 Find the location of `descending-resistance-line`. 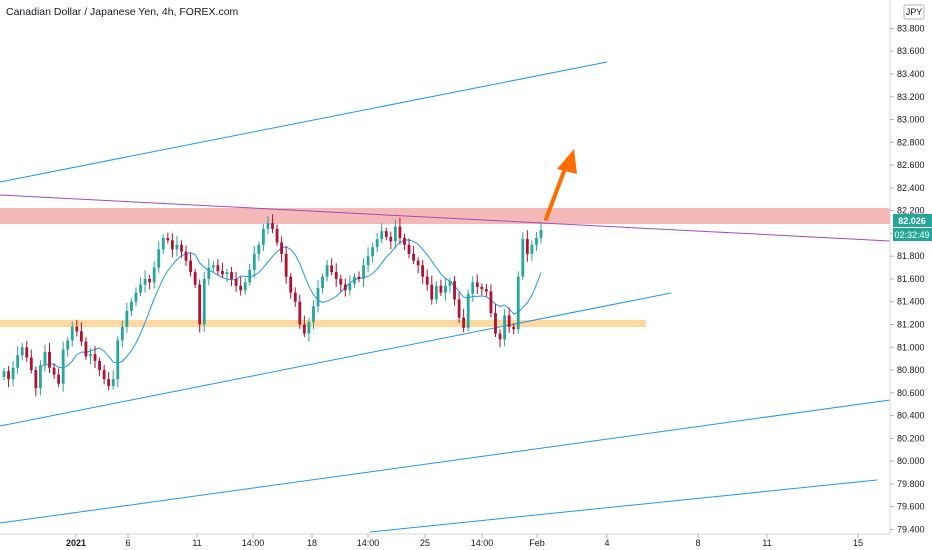

descending-resistance-line is located at coordinates (445, 218).